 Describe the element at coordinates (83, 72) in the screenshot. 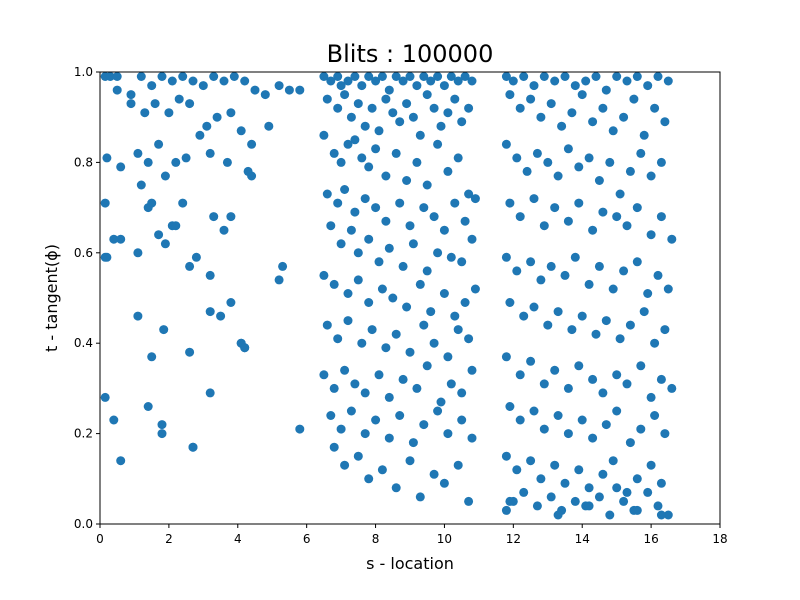

I see `y-tick-label: 1.0` at that location.